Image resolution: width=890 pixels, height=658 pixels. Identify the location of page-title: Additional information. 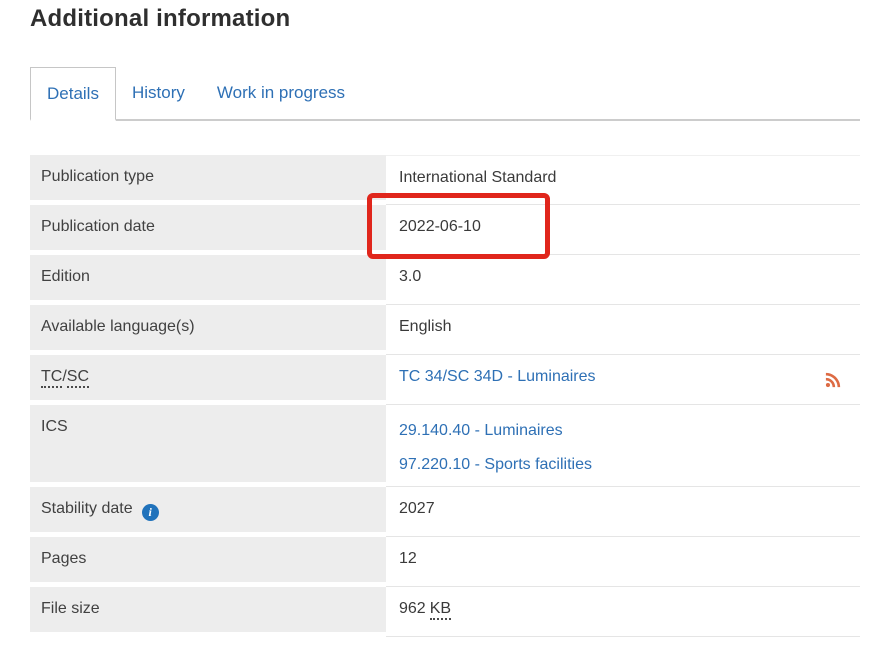
(160, 18).